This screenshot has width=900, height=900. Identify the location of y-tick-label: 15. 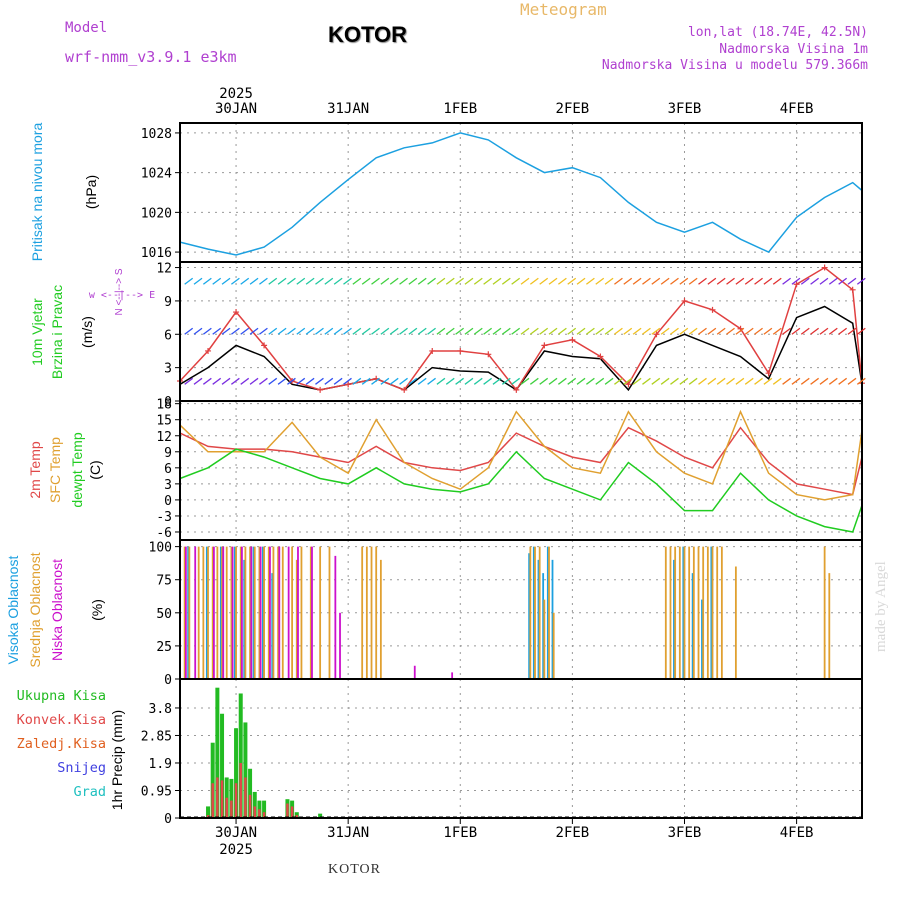
(164, 421).